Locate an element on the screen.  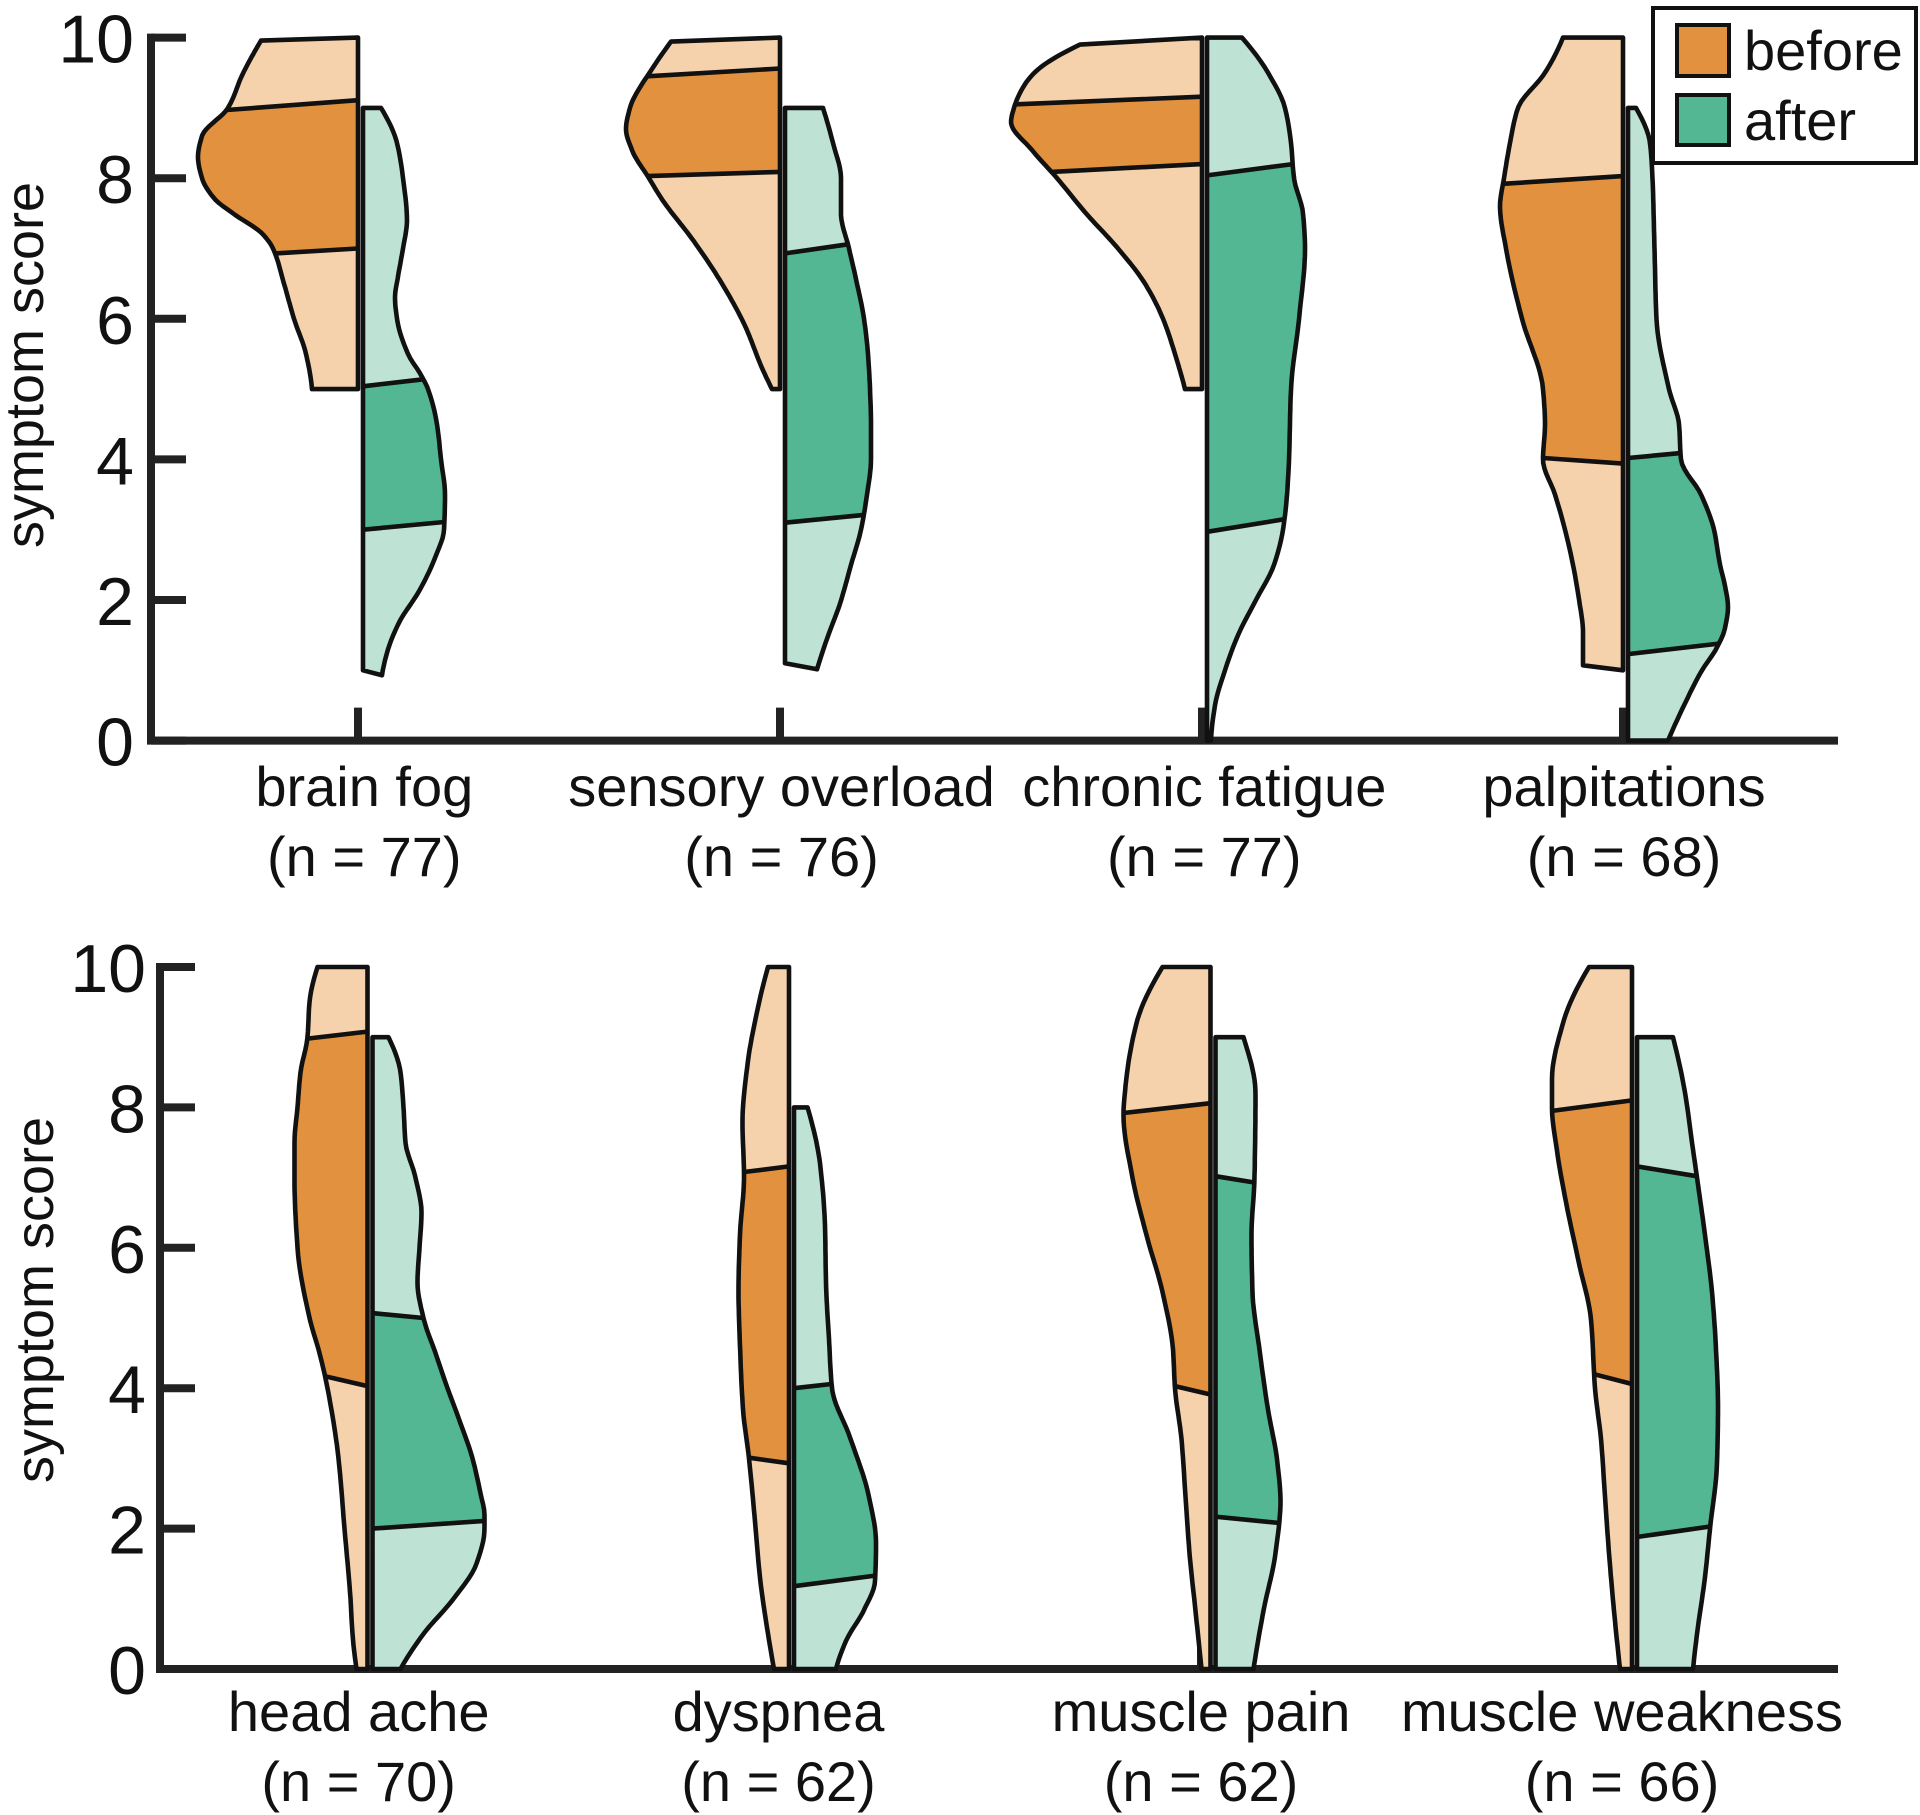
svg-text: (n = 66) is located at coordinates (1622, 1781).